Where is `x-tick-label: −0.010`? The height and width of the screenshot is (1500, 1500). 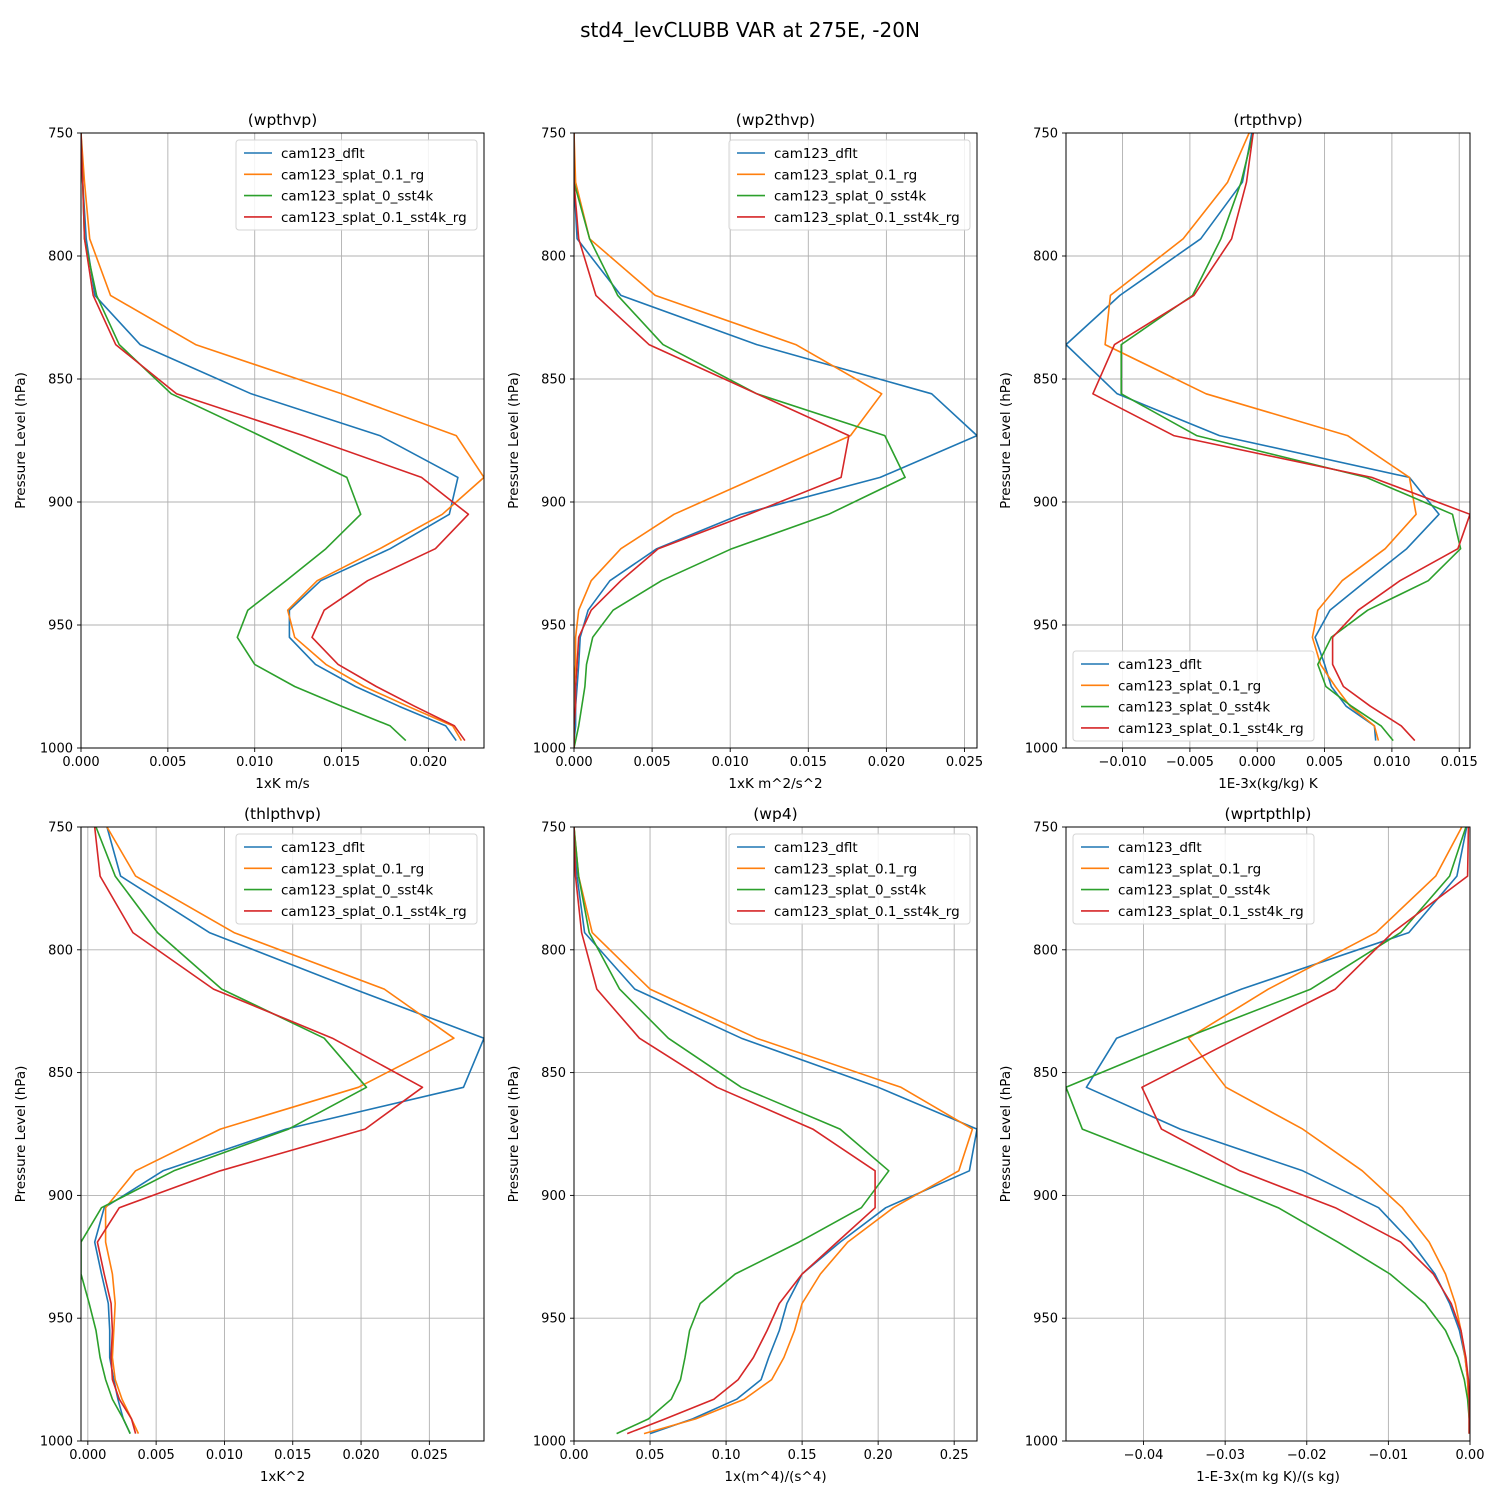 x-tick-label: −0.010 is located at coordinates (1123, 762).